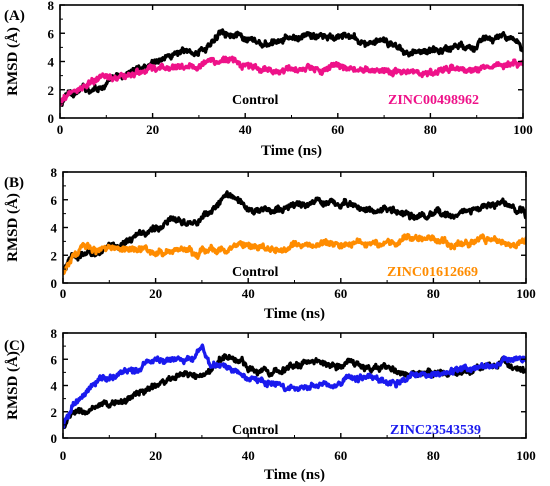  I want to click on legend-label-compound: ZINC23543539, so click(435, 430).